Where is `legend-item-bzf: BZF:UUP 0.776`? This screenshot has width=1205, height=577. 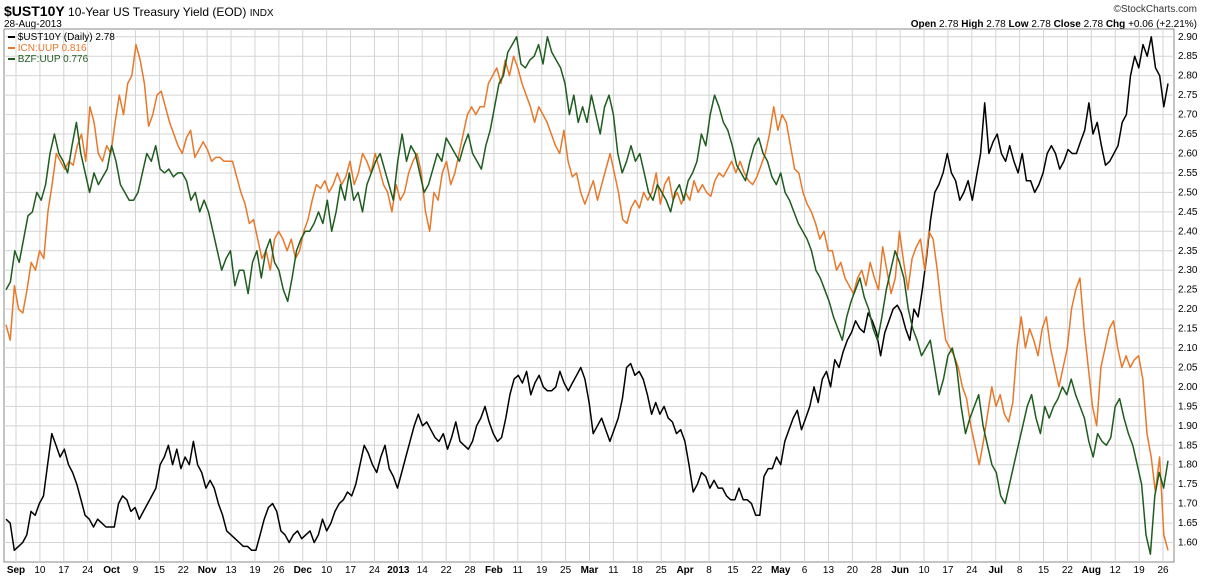 legend-item-bzf: BZF:UUP 0.776 is located at coordinates (61, 59).